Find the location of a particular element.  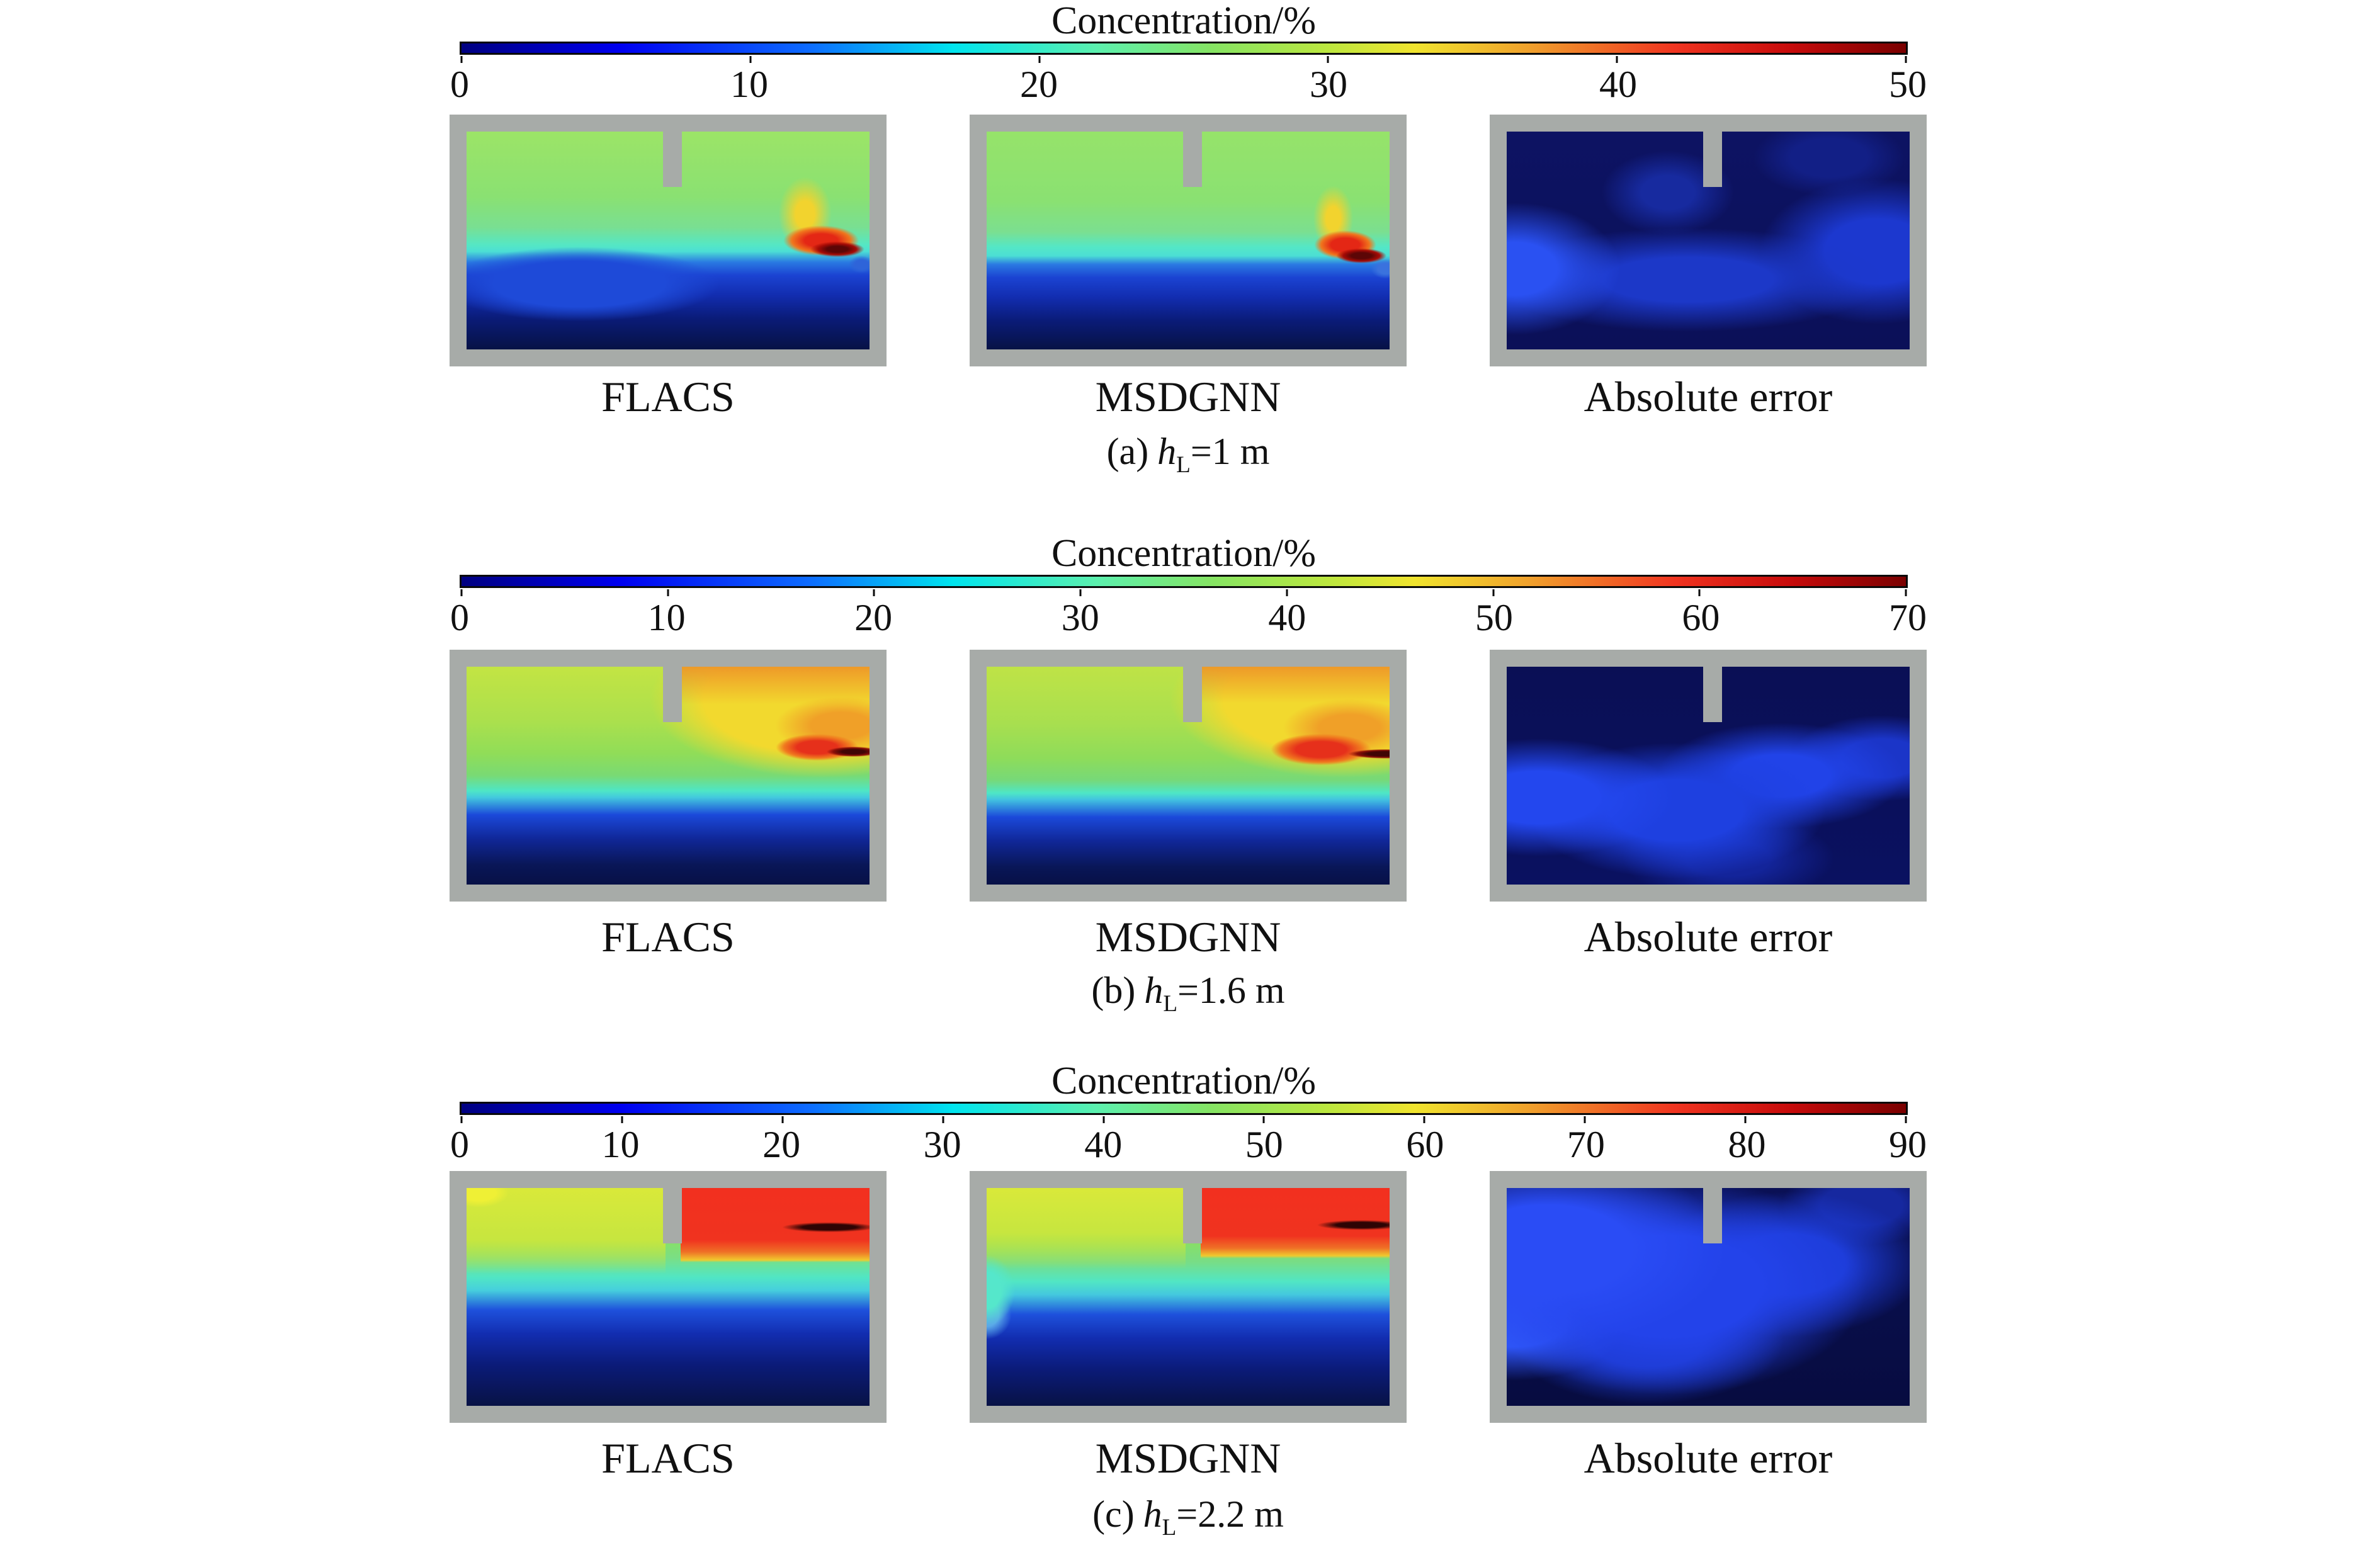

panel-label-error-c: Absolute error is located at coordinates (1708, 1458).